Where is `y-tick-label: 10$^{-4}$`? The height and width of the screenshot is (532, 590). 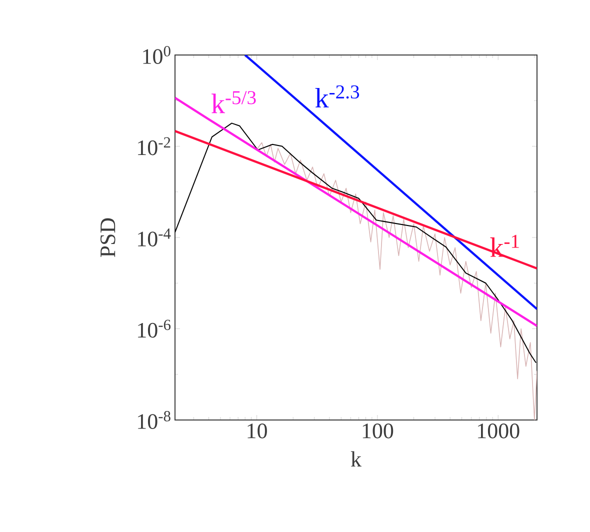
y-tick-label: 10$^{-4}$ is located at coordinates (154, 237).